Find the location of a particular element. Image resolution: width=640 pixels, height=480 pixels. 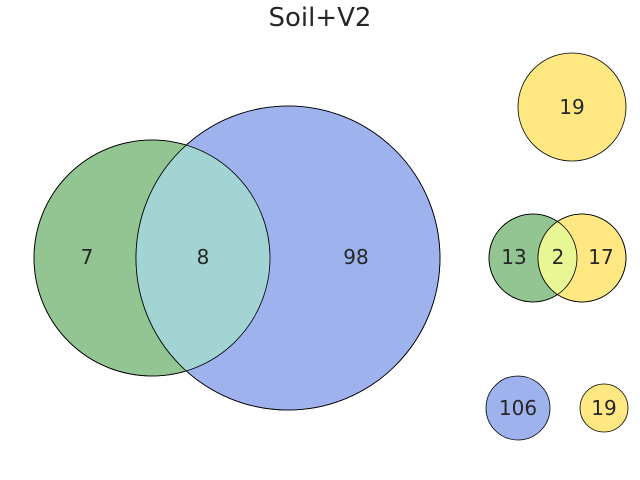

bottom-blue-circle is located at coordinates (518, 408).